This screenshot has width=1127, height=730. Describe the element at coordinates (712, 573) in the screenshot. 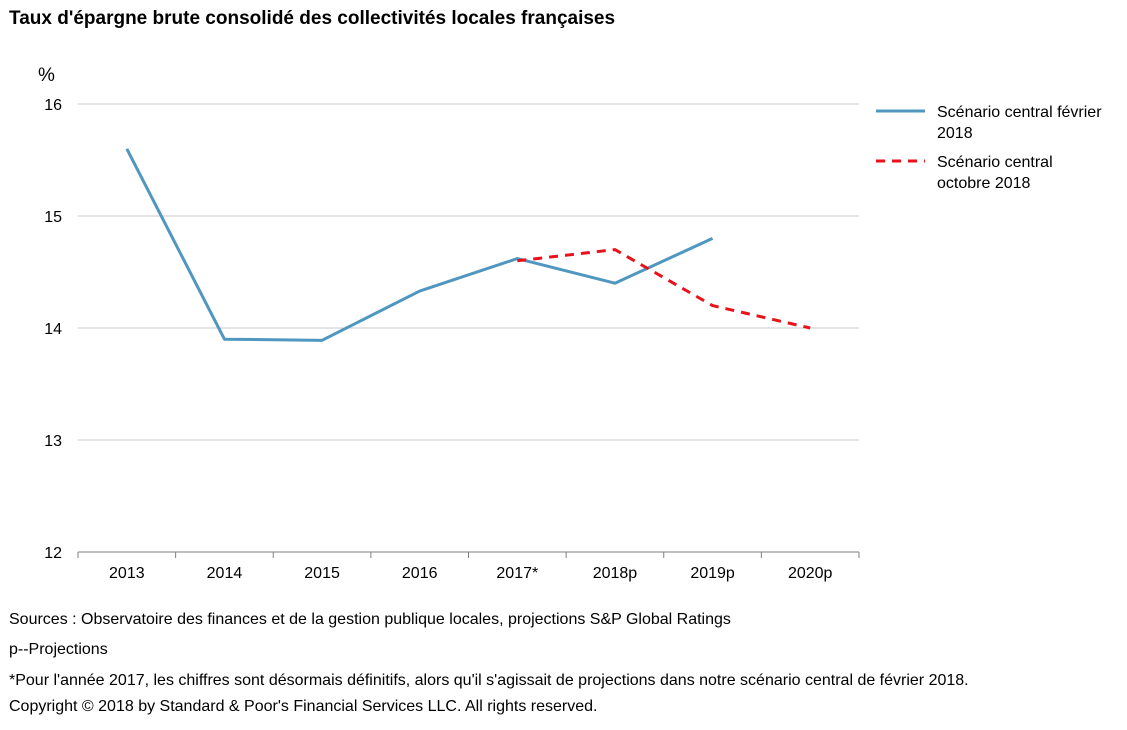

I see `x-tick-label: 2019p` at that location.